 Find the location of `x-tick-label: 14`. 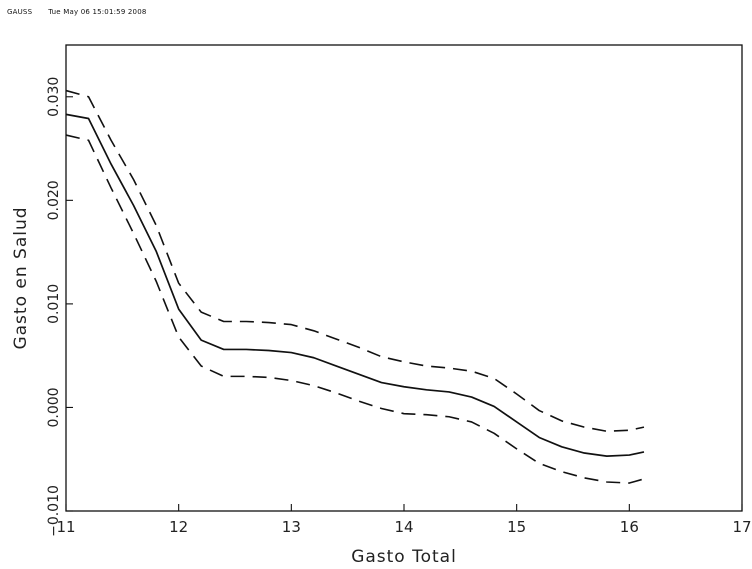

x-tick-label: 14 is located at coordinates (403, 527).